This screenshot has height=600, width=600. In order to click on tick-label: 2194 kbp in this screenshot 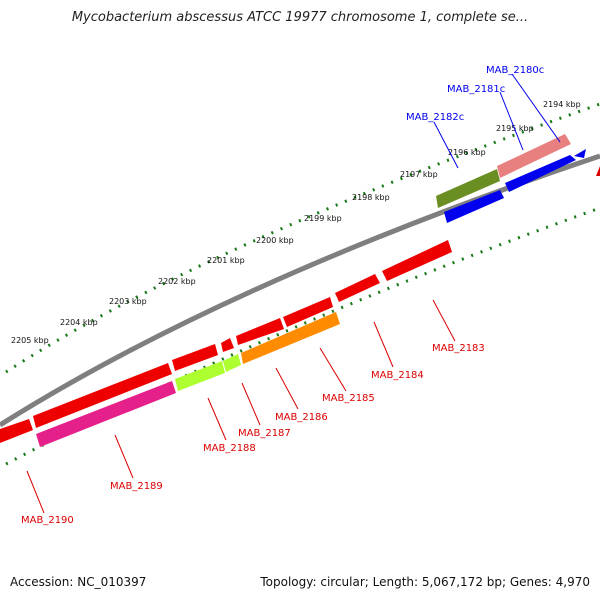, I will do `click(562, 104)`.